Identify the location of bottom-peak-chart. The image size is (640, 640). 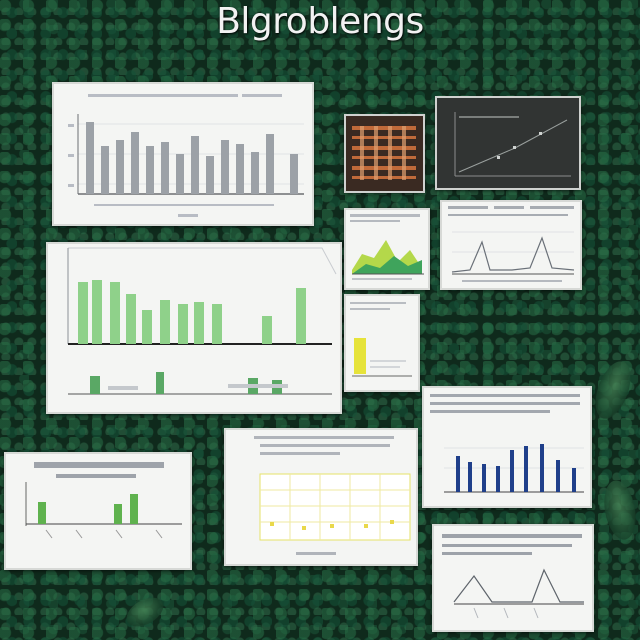
(513, 576).